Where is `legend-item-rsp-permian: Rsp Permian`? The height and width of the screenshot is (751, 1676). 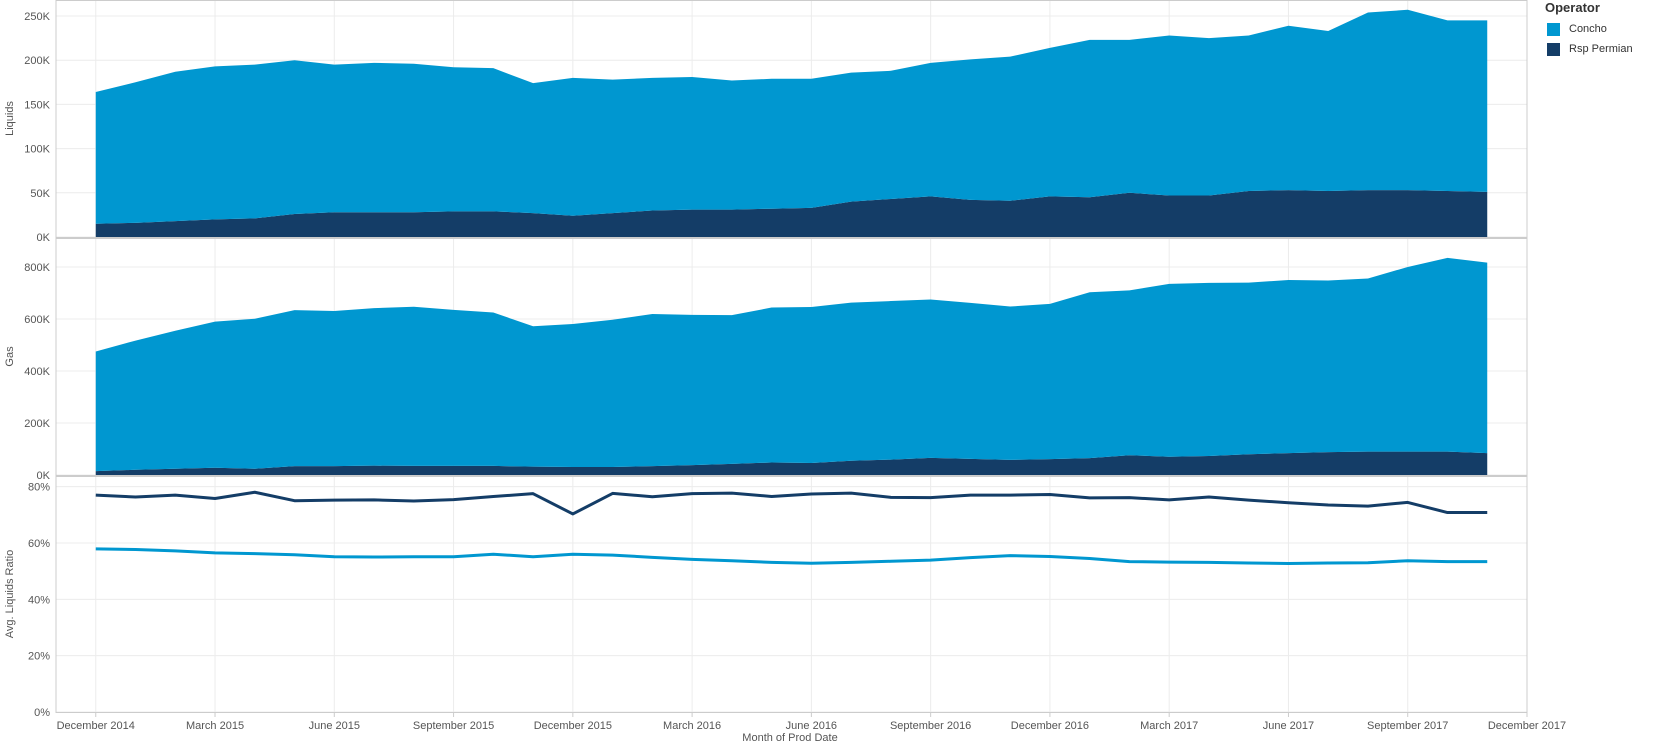 legend-item-rsp-permian: Rsp Permian is located at coordinates (1605, 49).